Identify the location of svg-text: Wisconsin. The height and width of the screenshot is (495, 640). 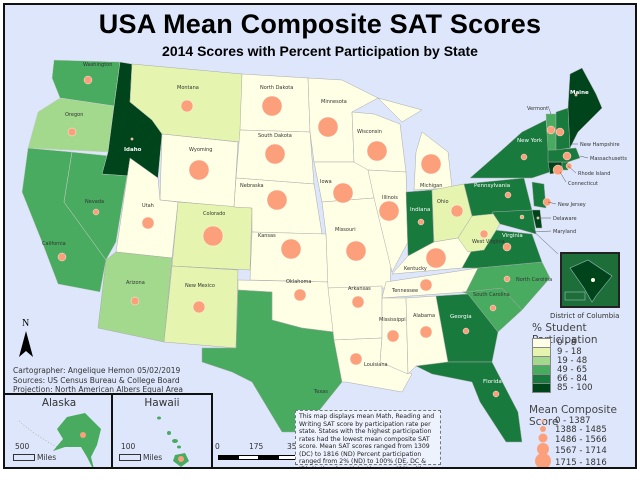
(369, 132).